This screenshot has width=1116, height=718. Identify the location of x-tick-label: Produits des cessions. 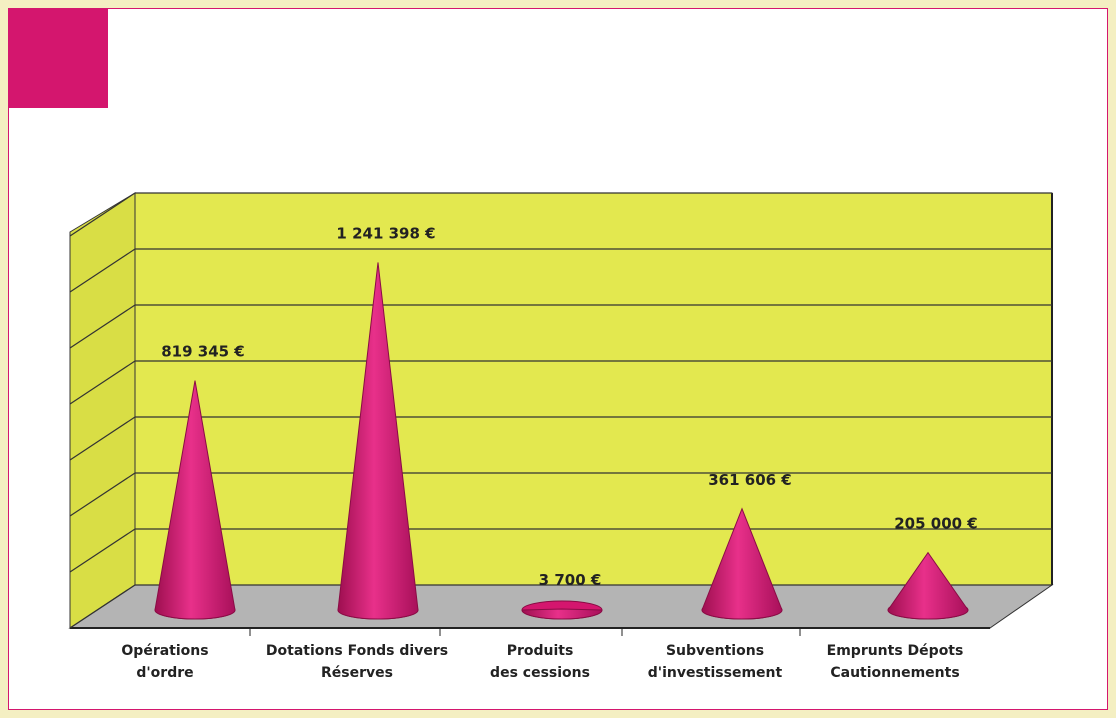
(540, 662).